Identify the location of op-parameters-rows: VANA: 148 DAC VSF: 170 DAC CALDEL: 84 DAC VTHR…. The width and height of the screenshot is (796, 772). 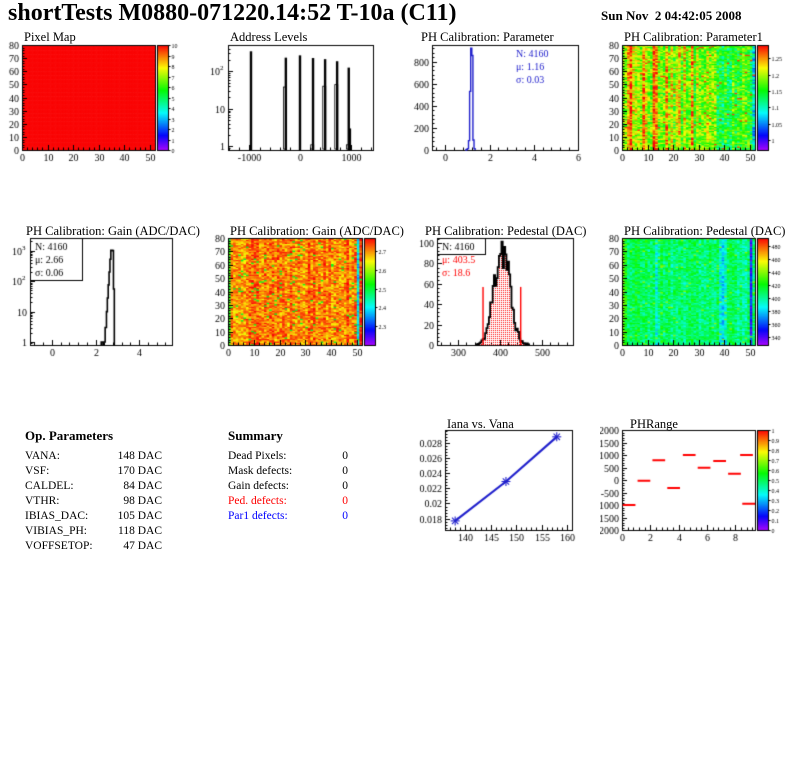
(93, 502).